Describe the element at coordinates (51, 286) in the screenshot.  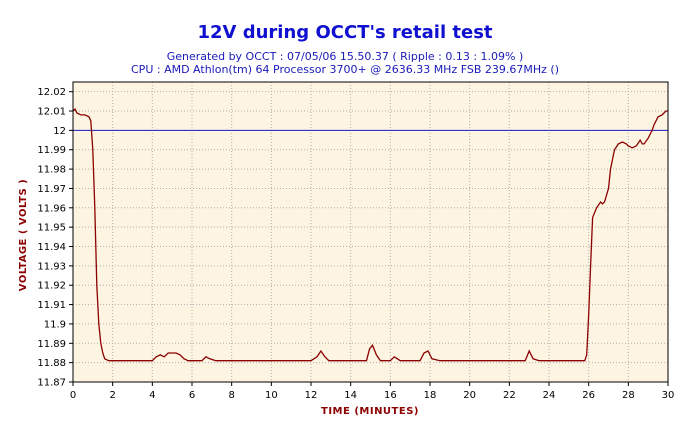
I see `y-tick-label: 11.92` at that location.